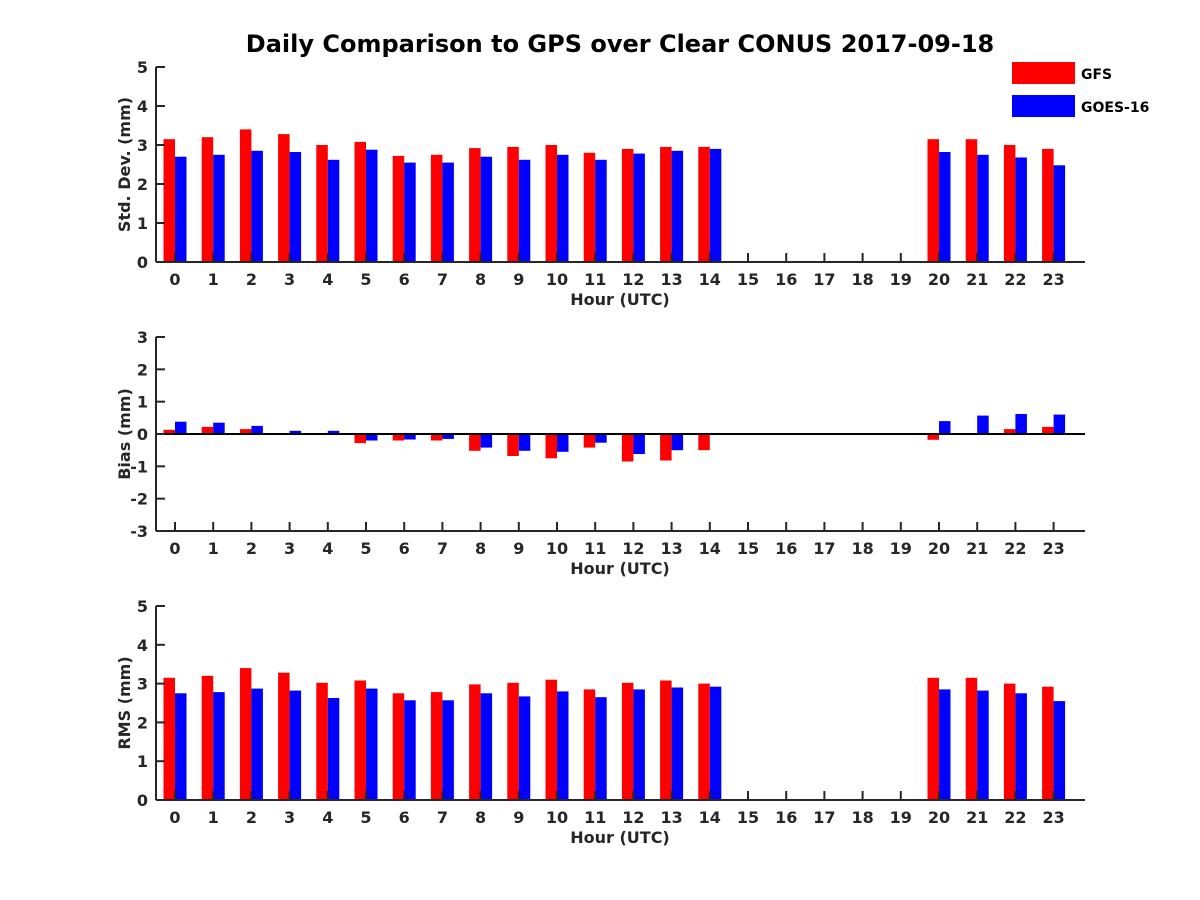  Describe the element at coordinates (442, 279) in the screenshot. I see `x-tick-label: 7` at that location.